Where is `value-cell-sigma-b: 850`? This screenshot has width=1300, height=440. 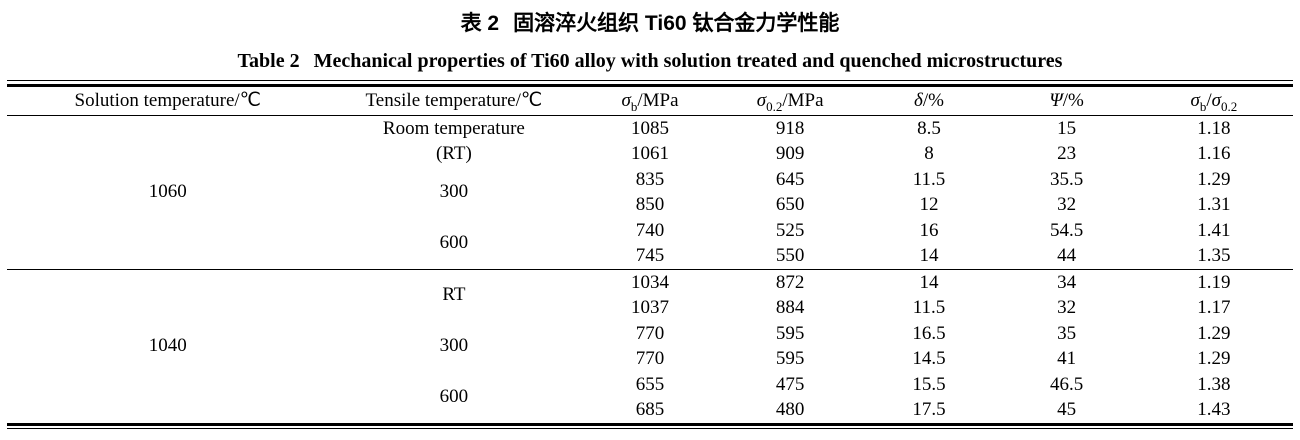
value-cell-sigma-b: 850 is located at coordinates (650, 204).